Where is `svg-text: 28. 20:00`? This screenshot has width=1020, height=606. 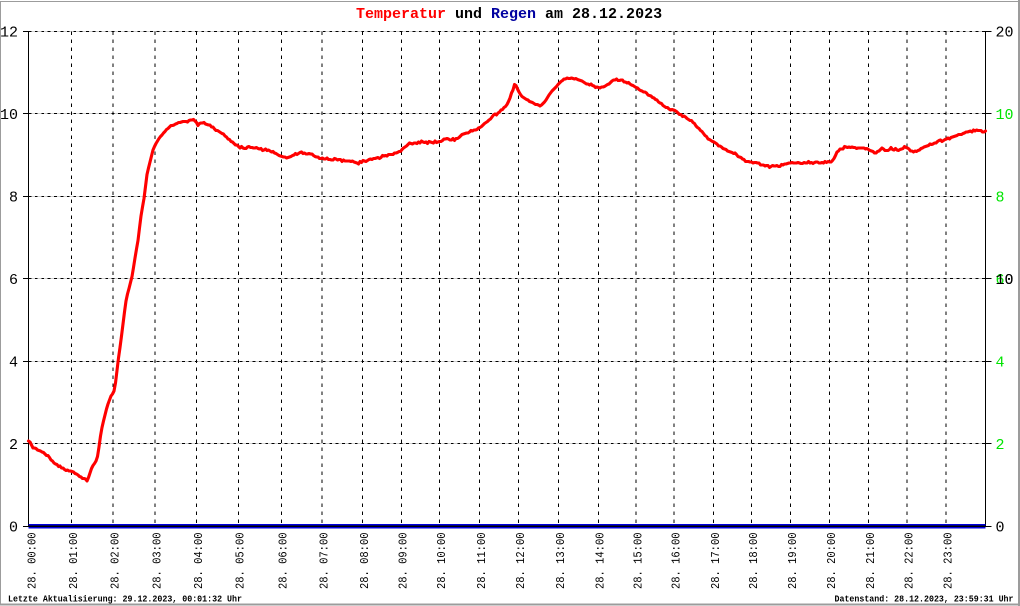 svg-text: 28. 20:00 is located at coordinates (832, 561).